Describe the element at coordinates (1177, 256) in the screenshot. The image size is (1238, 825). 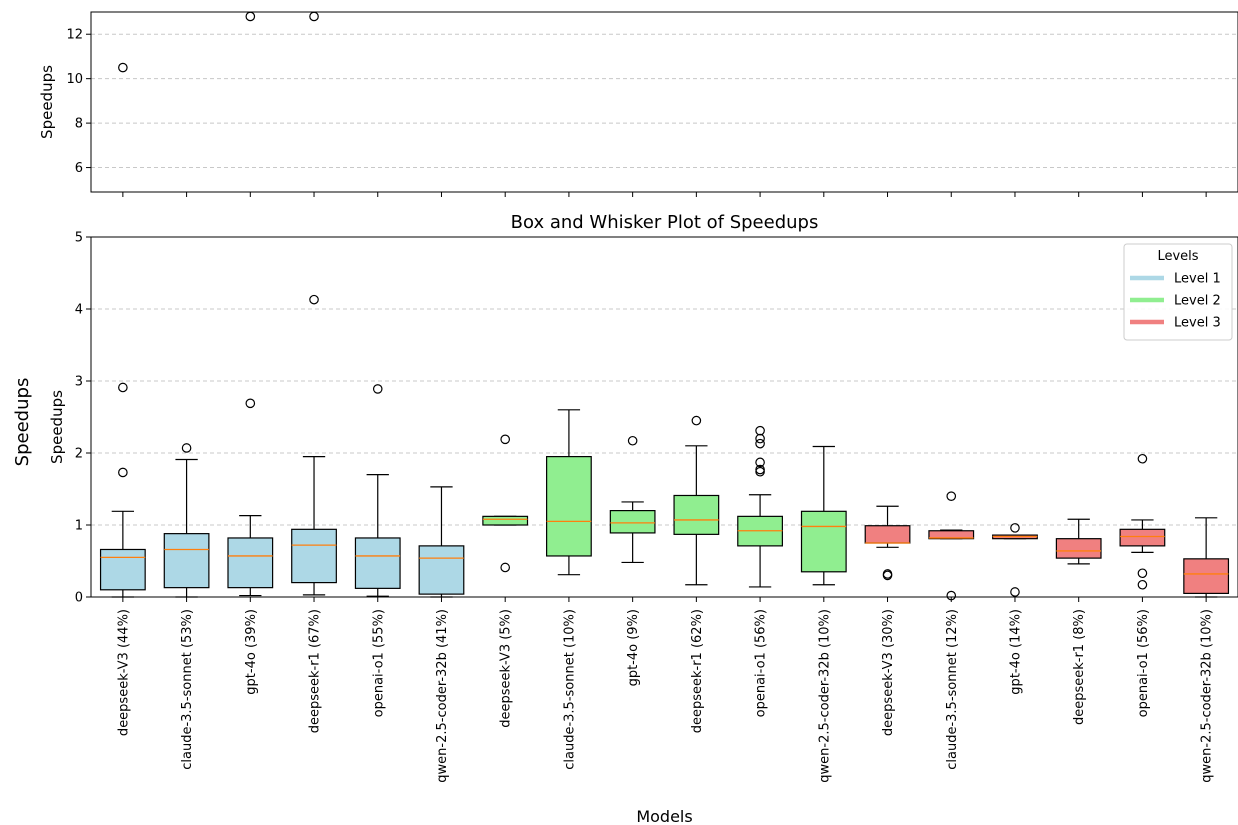
I see `legend-title: Levels` at that location.